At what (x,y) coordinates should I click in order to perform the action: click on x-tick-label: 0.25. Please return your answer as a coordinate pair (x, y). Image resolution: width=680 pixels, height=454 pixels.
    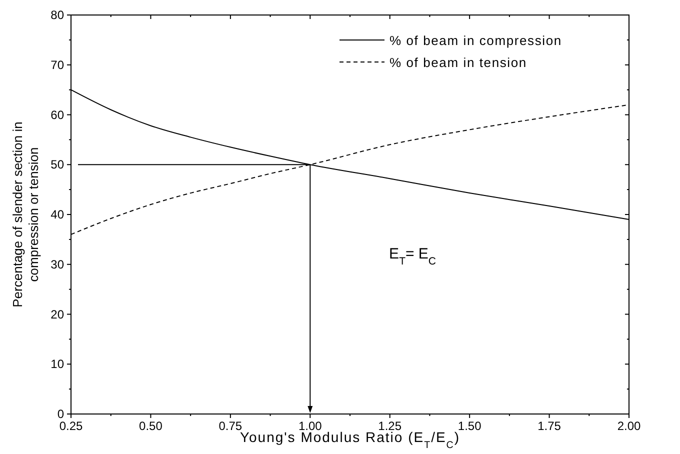
    Looking at the image, I should click on (71, 426).